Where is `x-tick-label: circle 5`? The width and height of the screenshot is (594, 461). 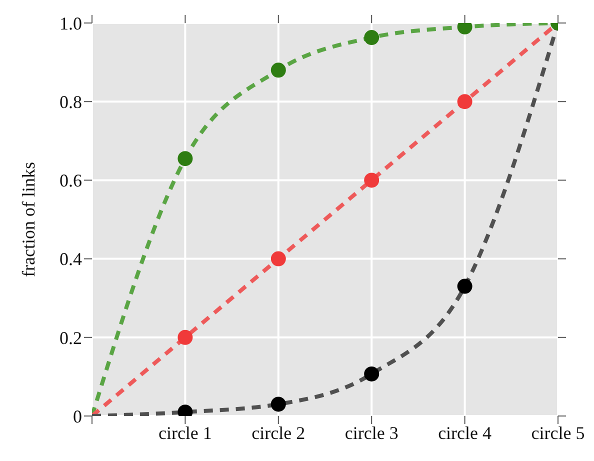
x-tick-label: circle 5 is located at coordinates (558, 432).